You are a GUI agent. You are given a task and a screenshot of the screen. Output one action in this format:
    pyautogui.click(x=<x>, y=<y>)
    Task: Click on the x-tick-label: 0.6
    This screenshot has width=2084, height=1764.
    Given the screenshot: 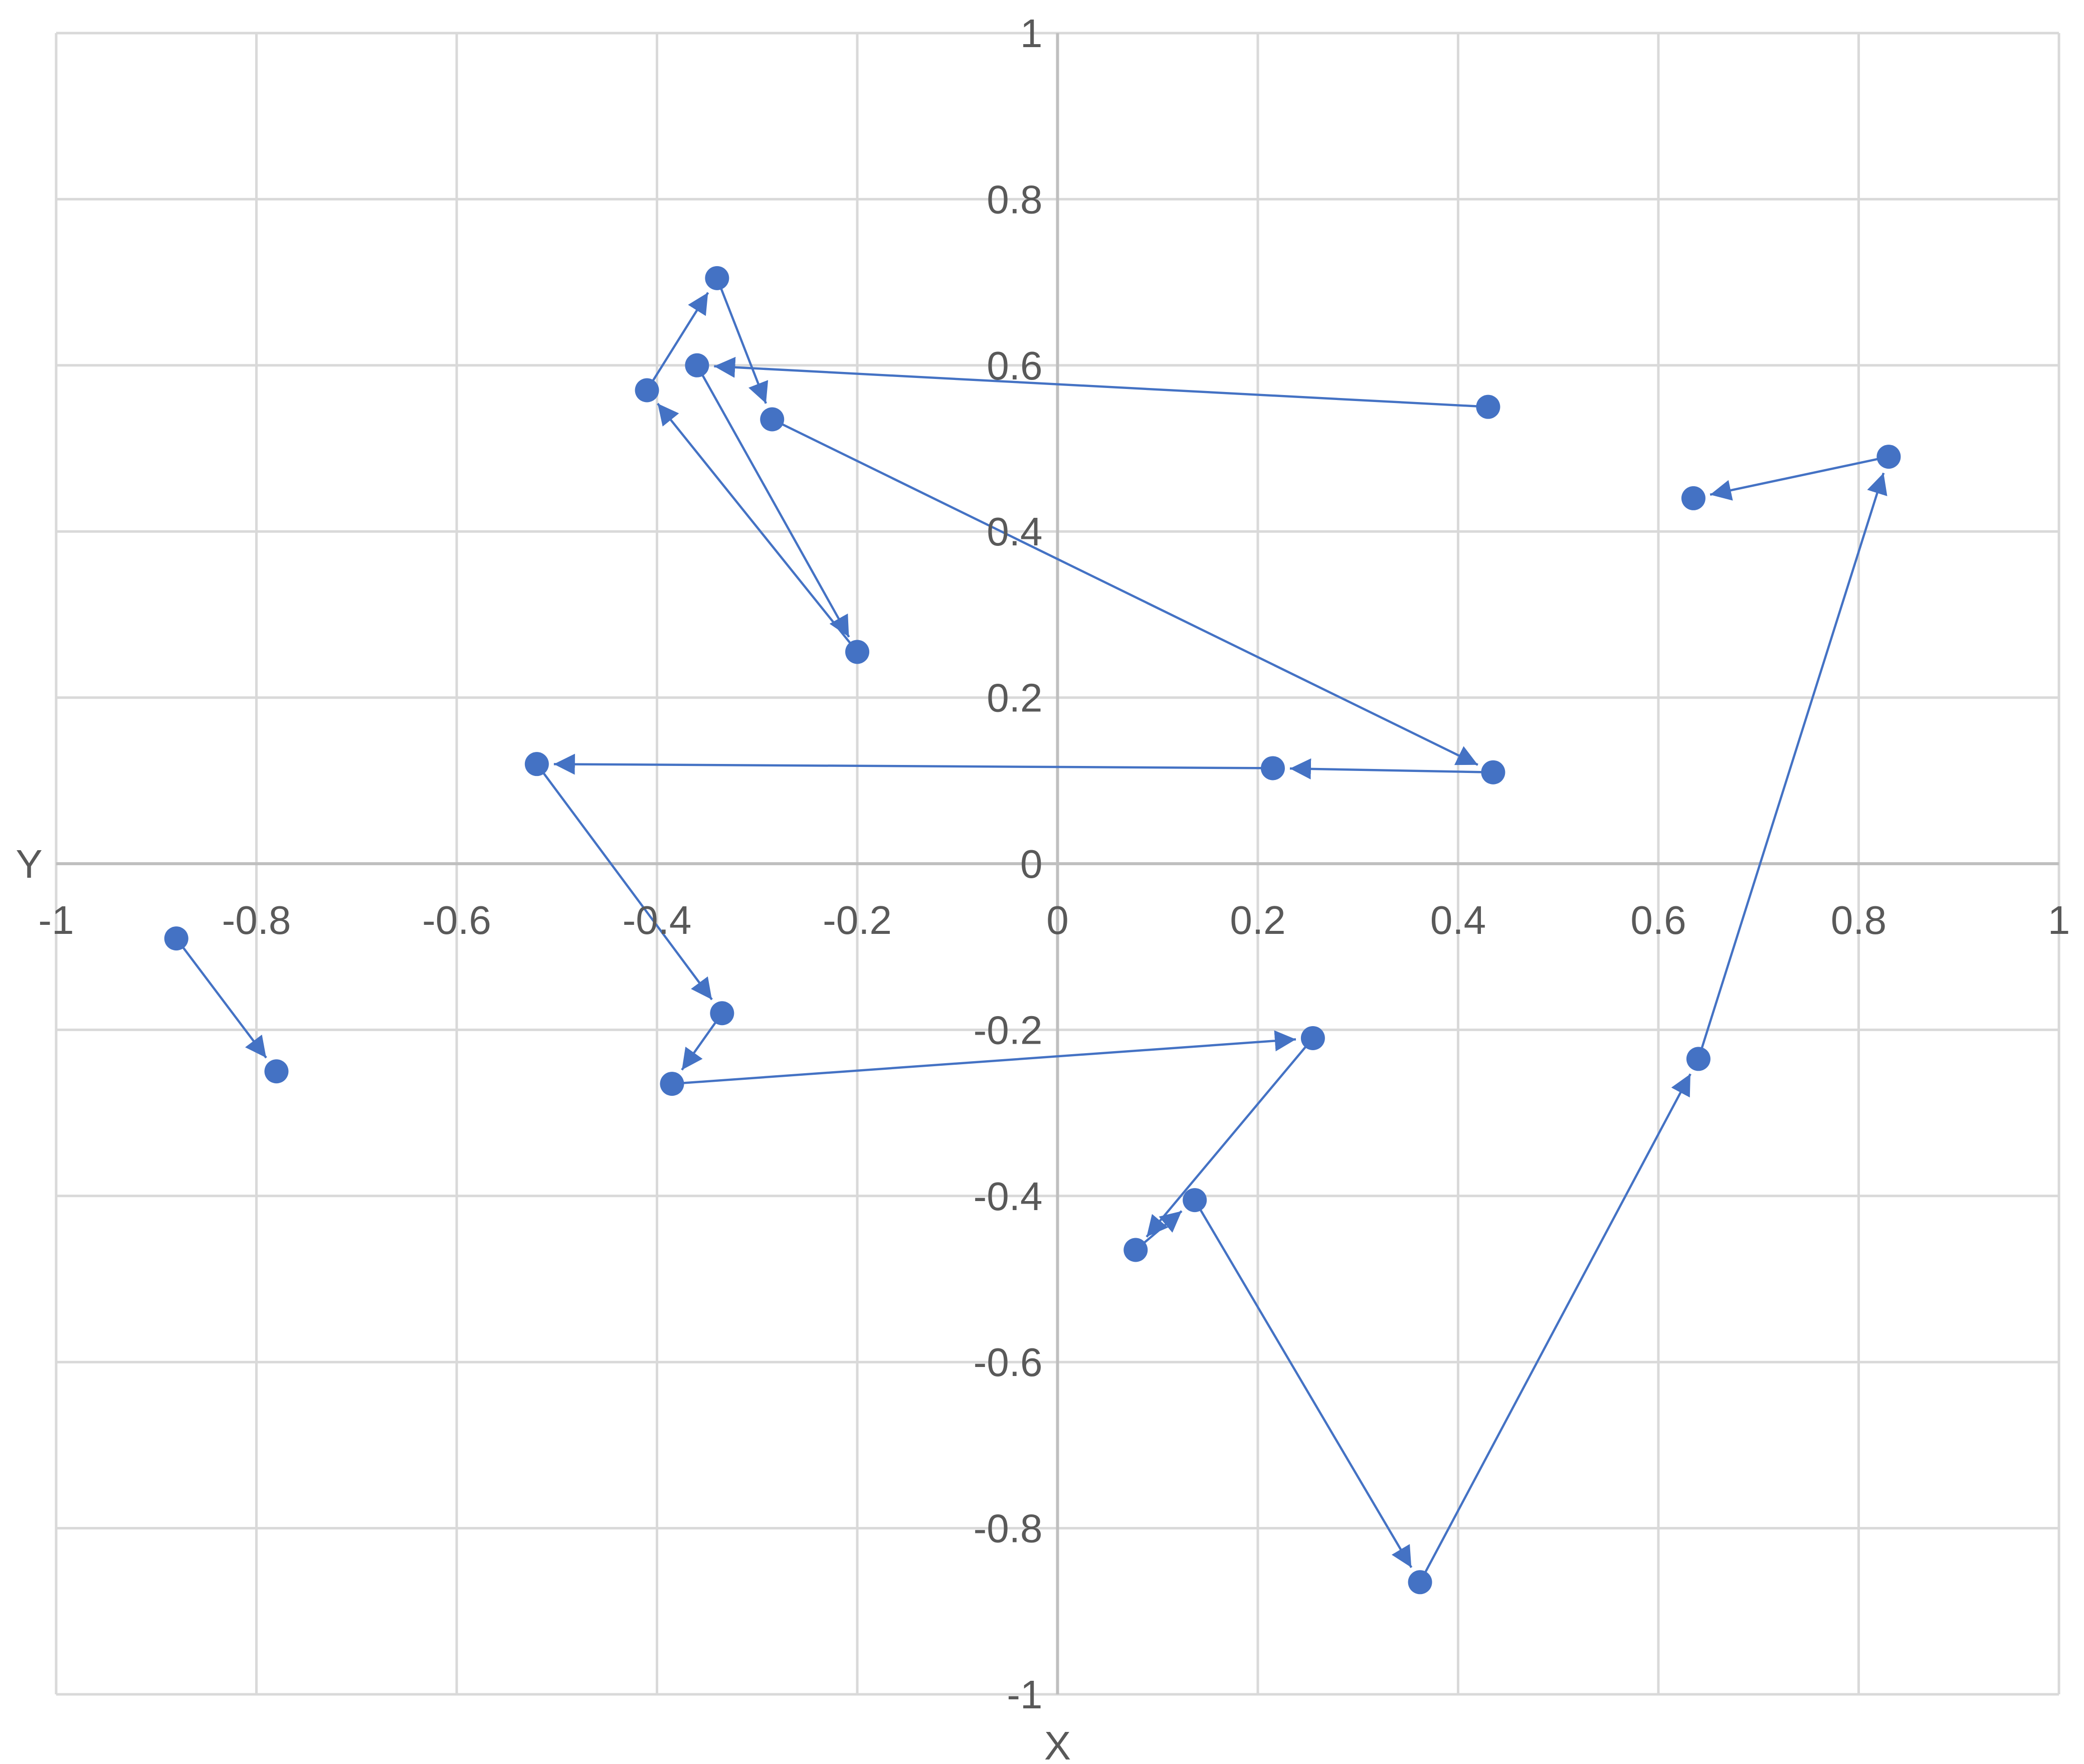 What is the action you would take?
    pyautogui.click(x=1658, y=920)
    